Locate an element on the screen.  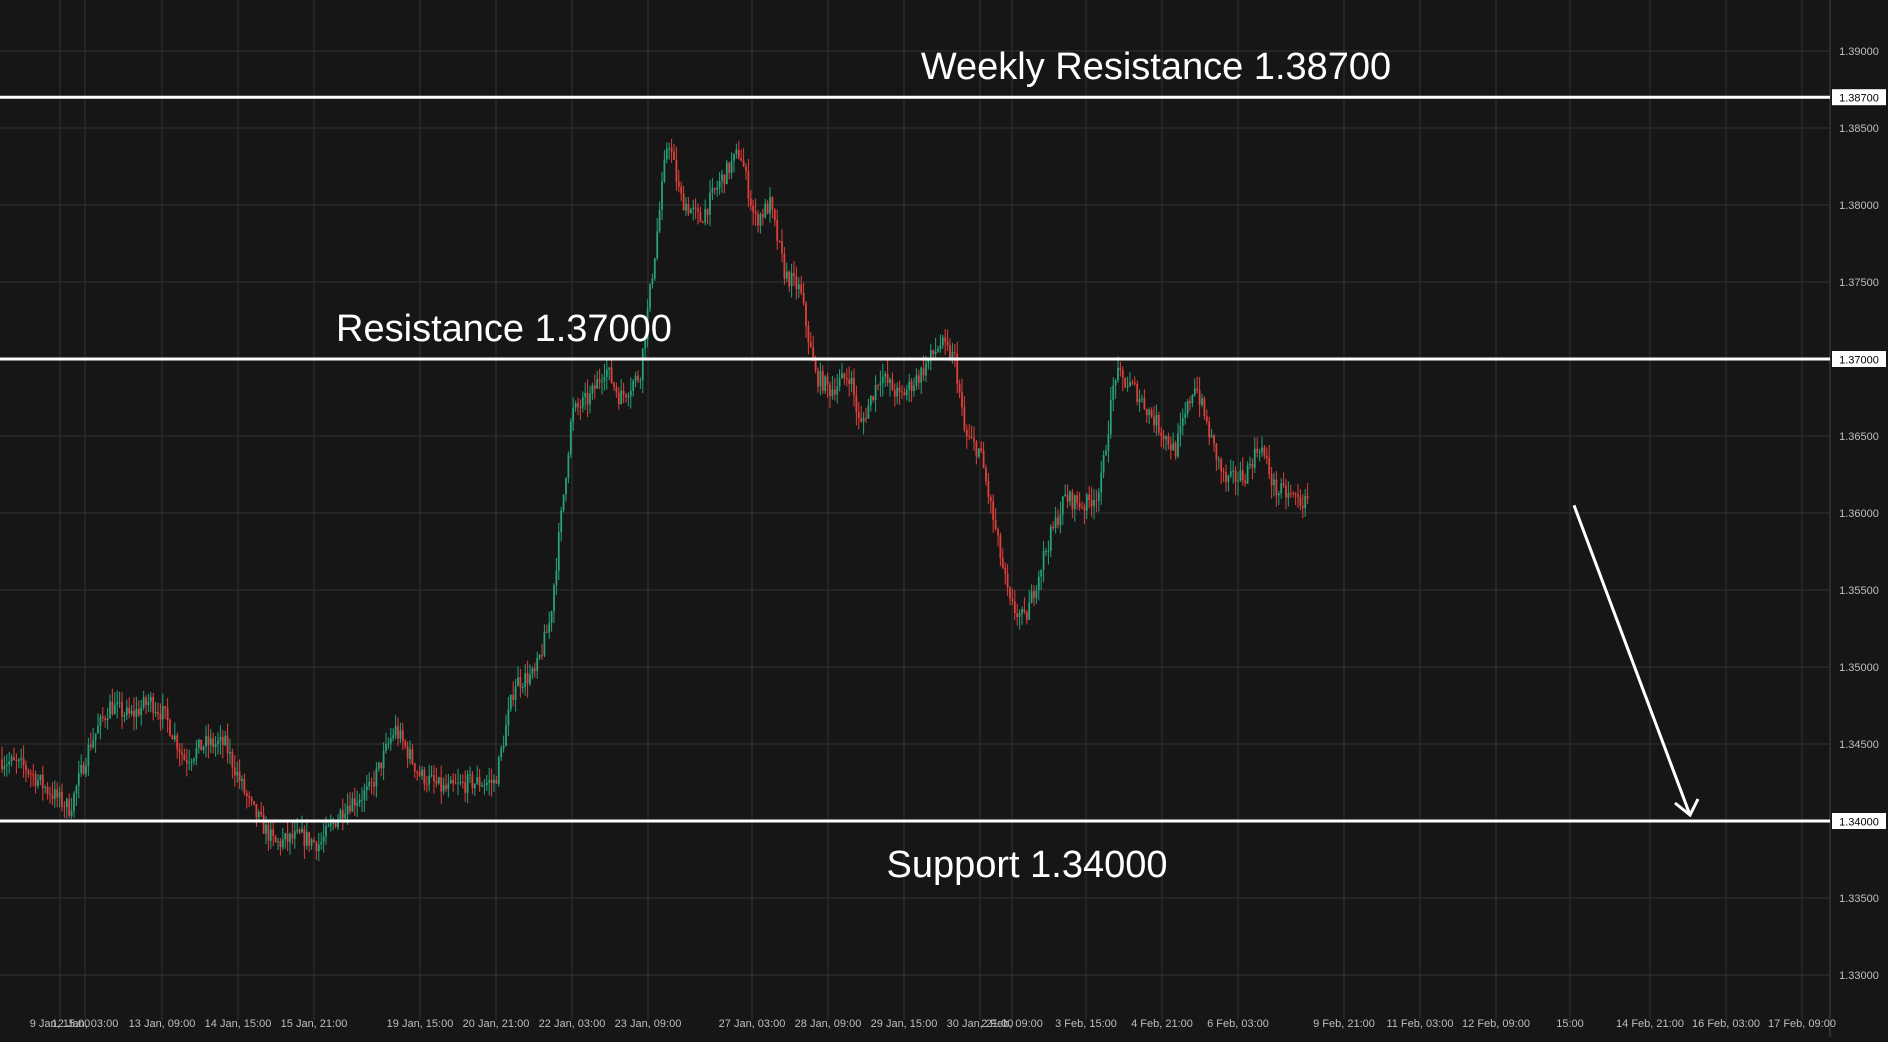
price-tag-background is located at coordinates (1859, 359).